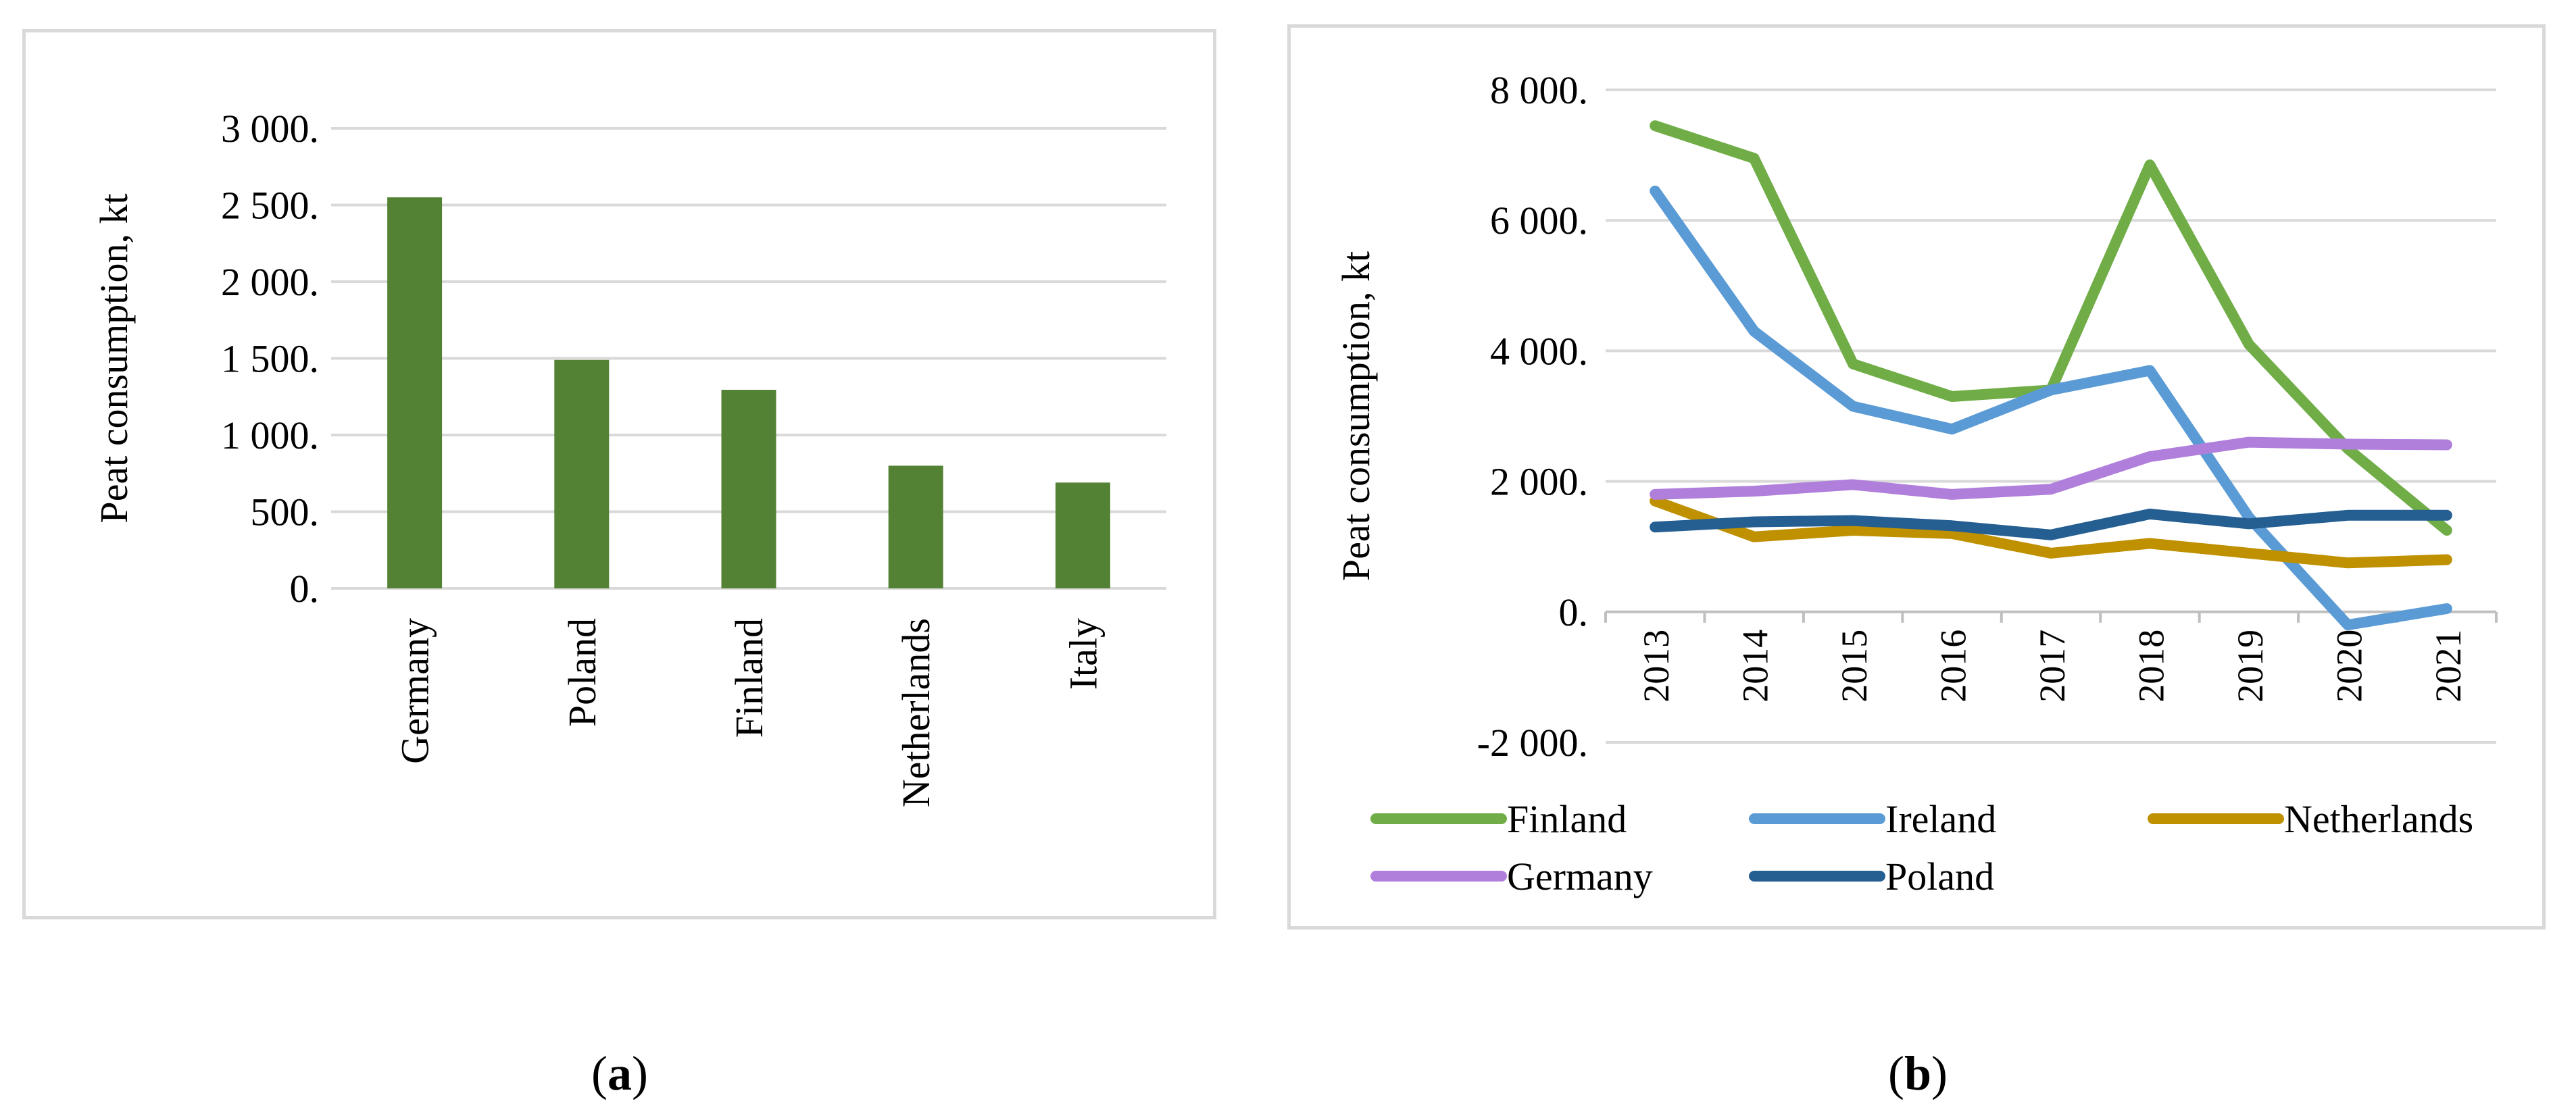 The width and height of the screenshot is (2576, 1120). Describe the element at coordinates (1657, 667) in the screenshot. I see `x-tick-label: 2013` at that location.